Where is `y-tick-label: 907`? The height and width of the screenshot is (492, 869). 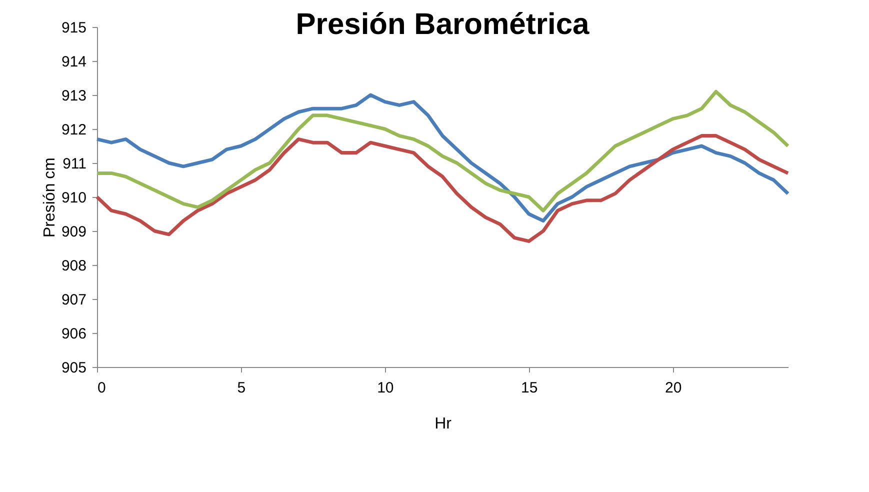 y-tick-label: 907 is located at coordinates (73, 300).